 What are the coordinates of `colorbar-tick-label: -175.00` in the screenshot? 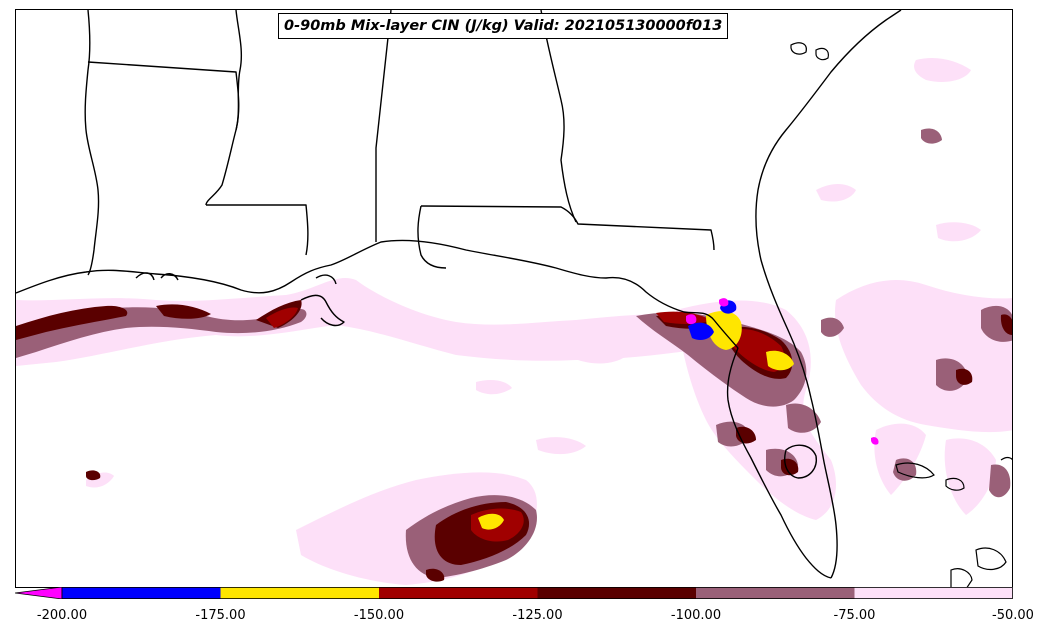 It's located at (220, 615).